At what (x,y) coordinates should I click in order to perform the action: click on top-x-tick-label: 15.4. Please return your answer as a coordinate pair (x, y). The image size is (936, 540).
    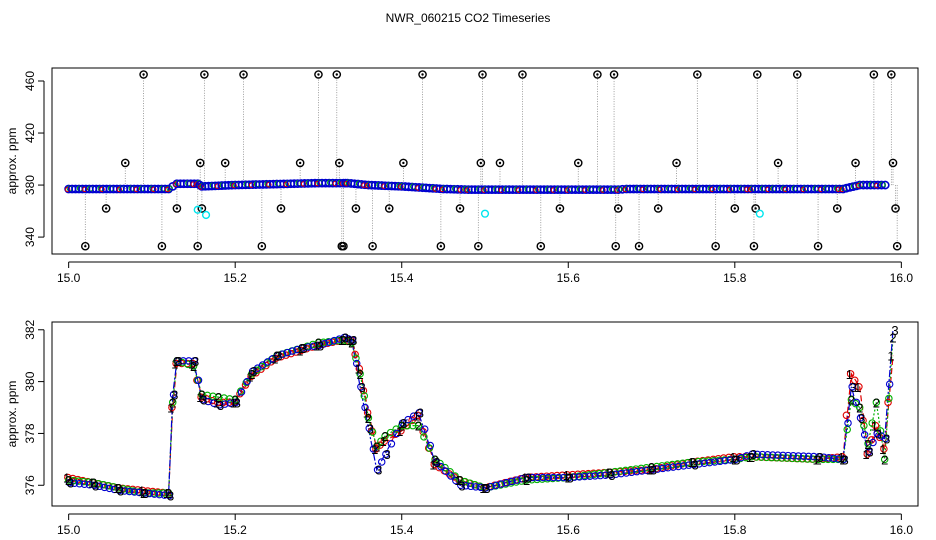
    Looking at the image, I should click on (402, 278).